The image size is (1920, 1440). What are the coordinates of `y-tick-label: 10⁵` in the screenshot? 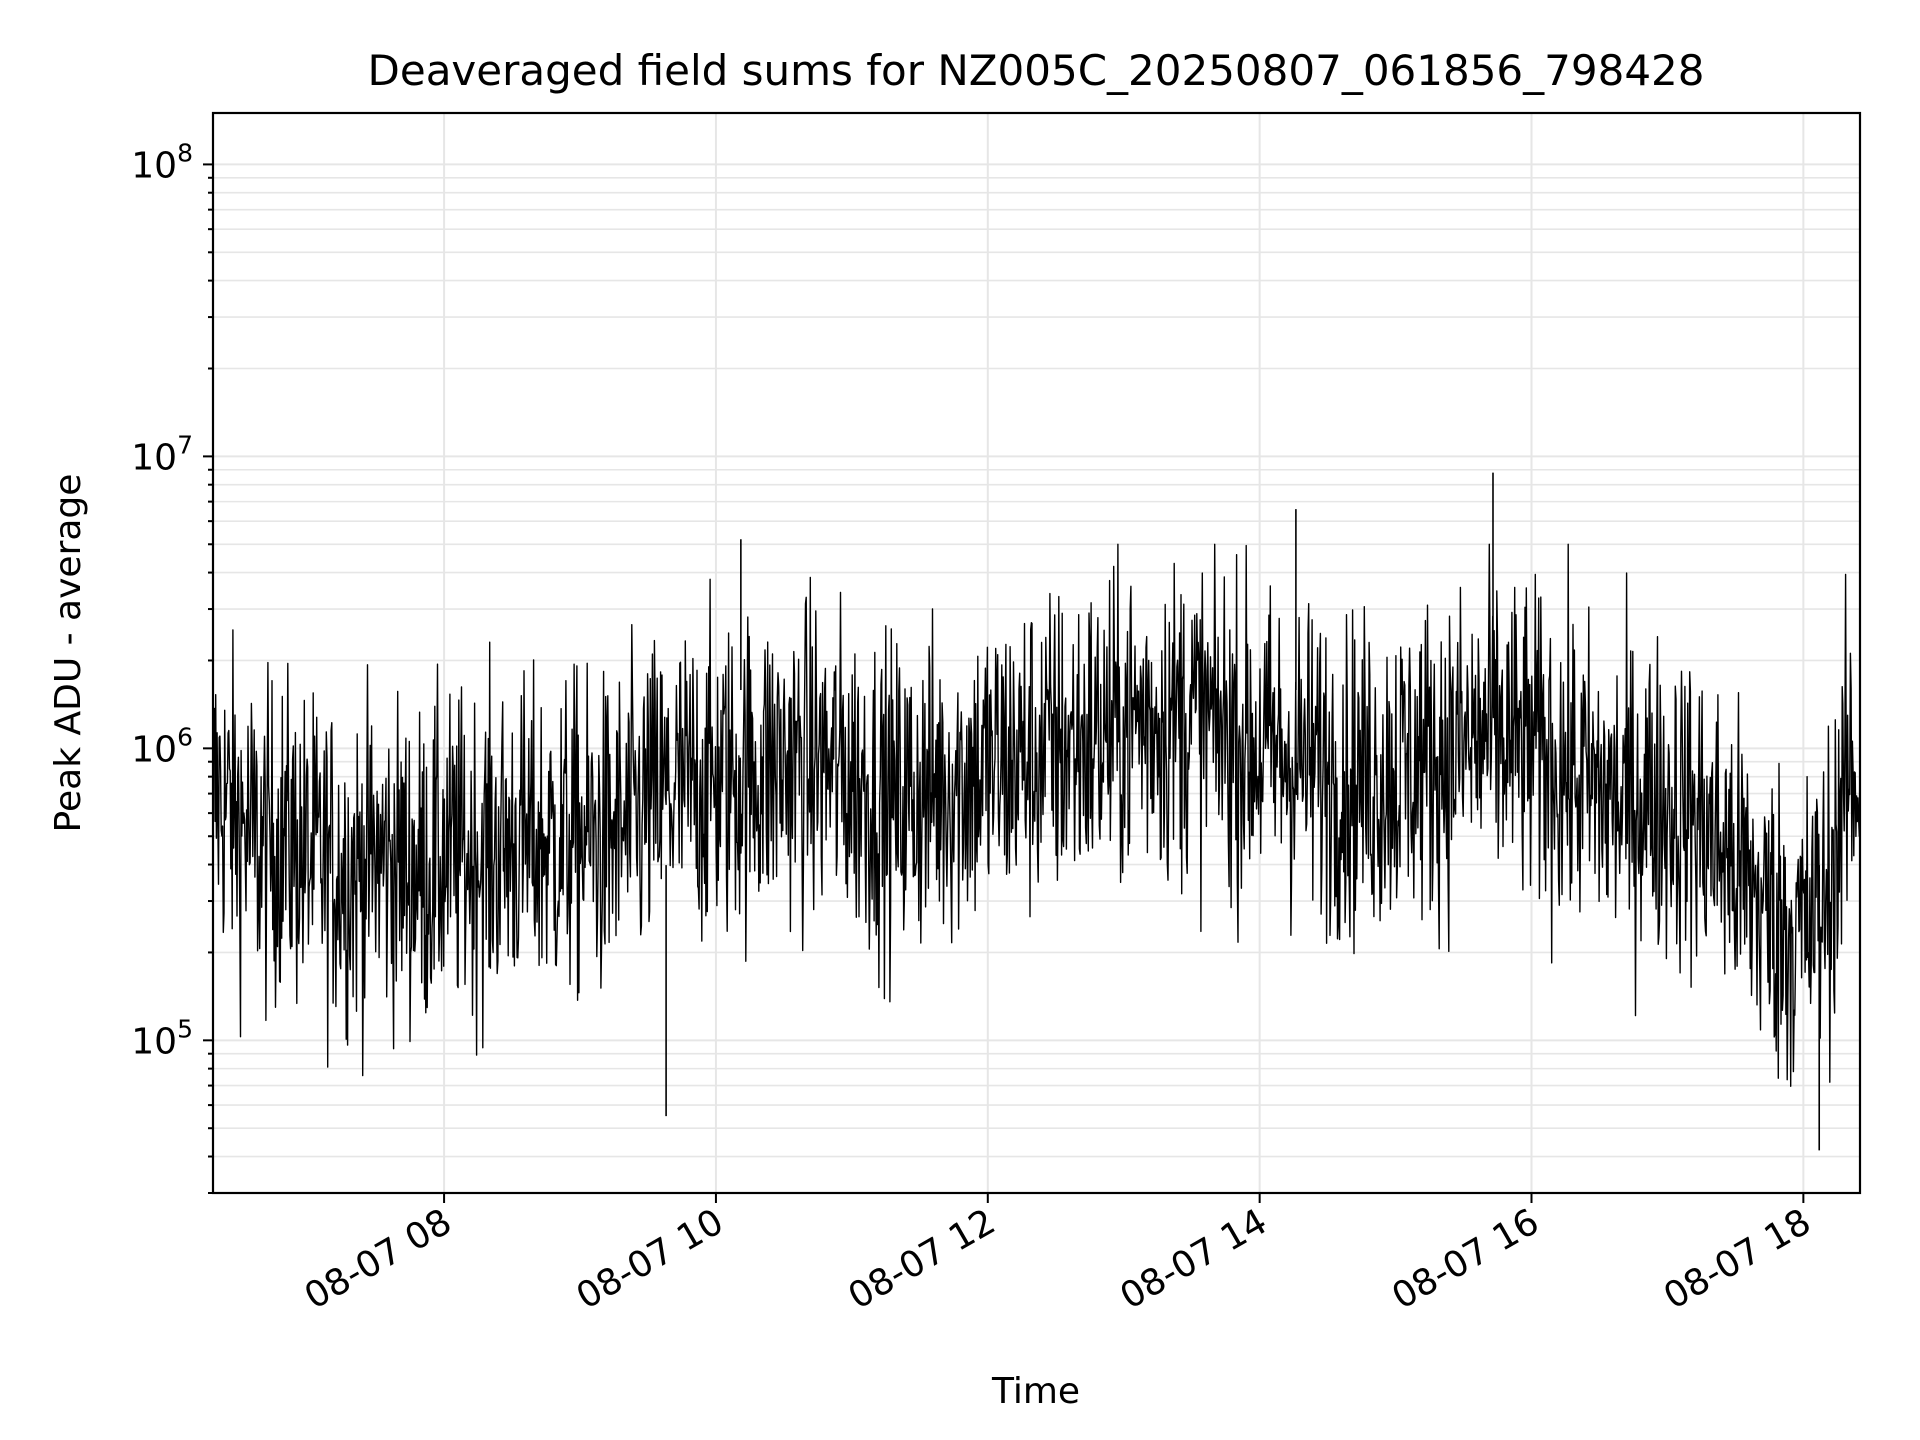 It's located at (162, 1038).